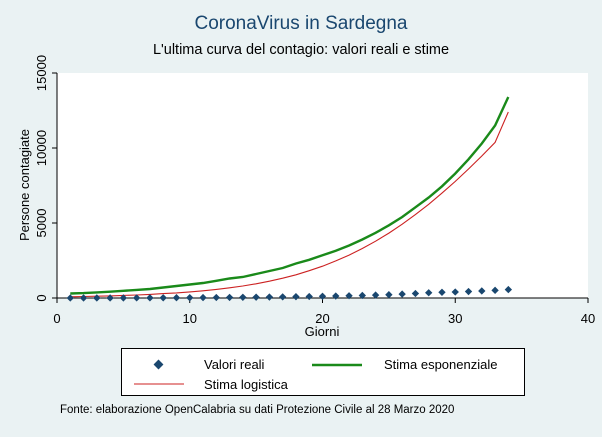 The width and height of the screenshot is (602, 437). What do you see at coordinates (159, 384) in the screenshot?
I see `legend-swatch-line-red` at bounding box center [159, 384].